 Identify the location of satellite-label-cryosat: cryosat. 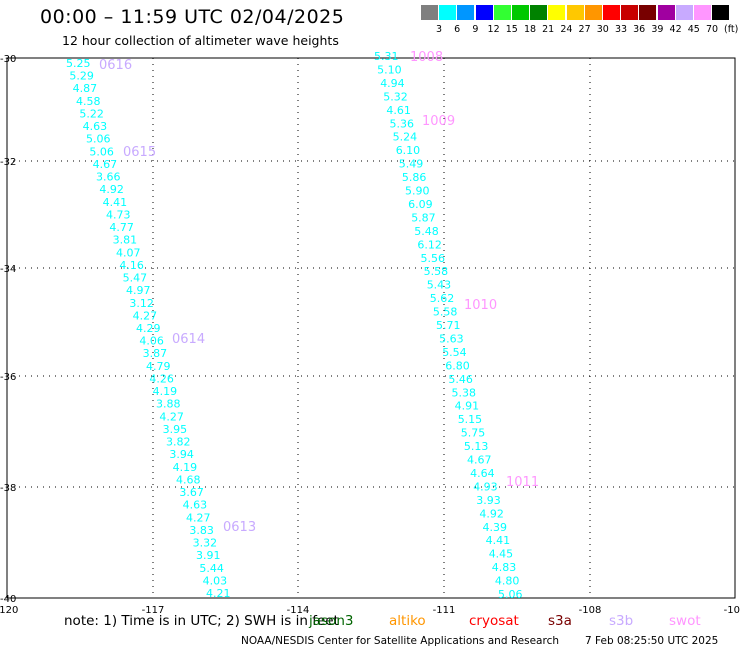
(494, 621).